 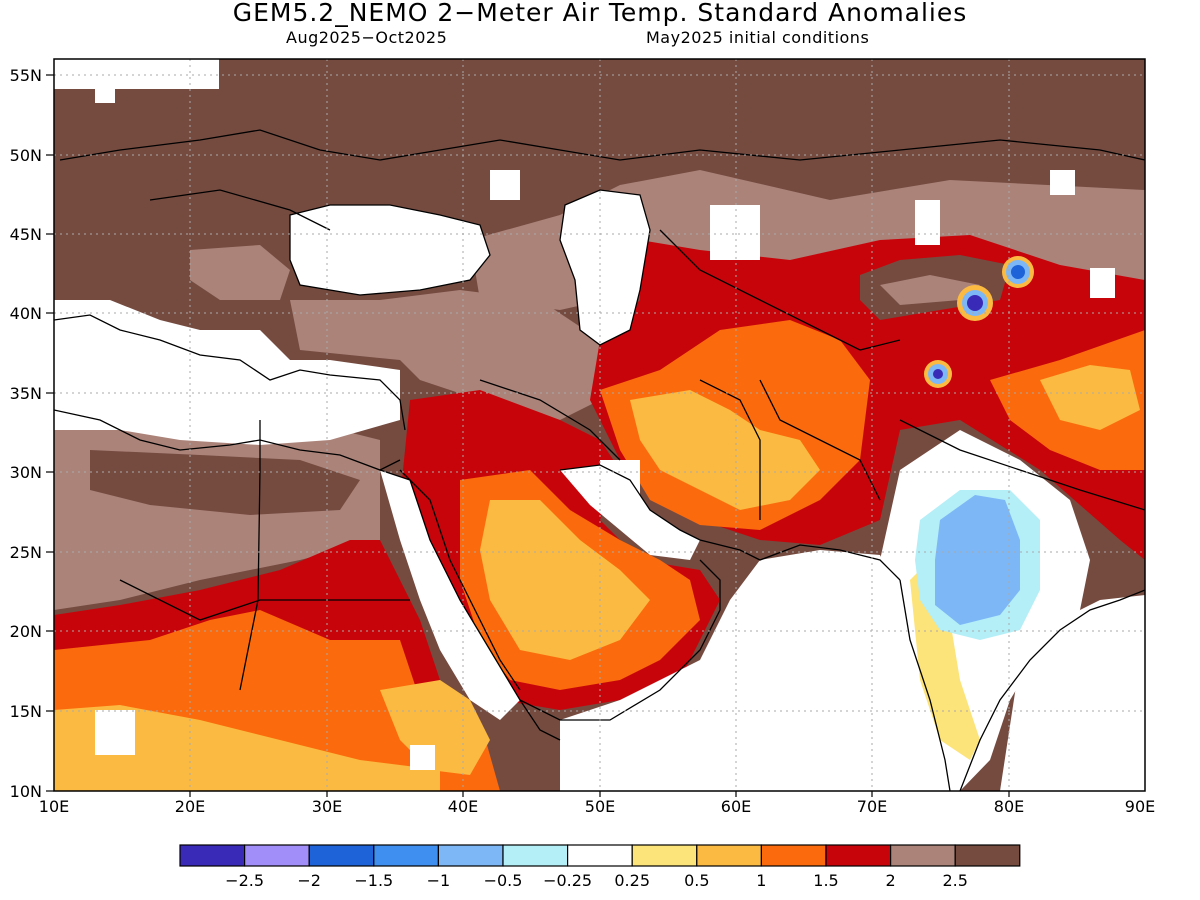 I want to click on lat-ticks, so click(x=50, y=433).